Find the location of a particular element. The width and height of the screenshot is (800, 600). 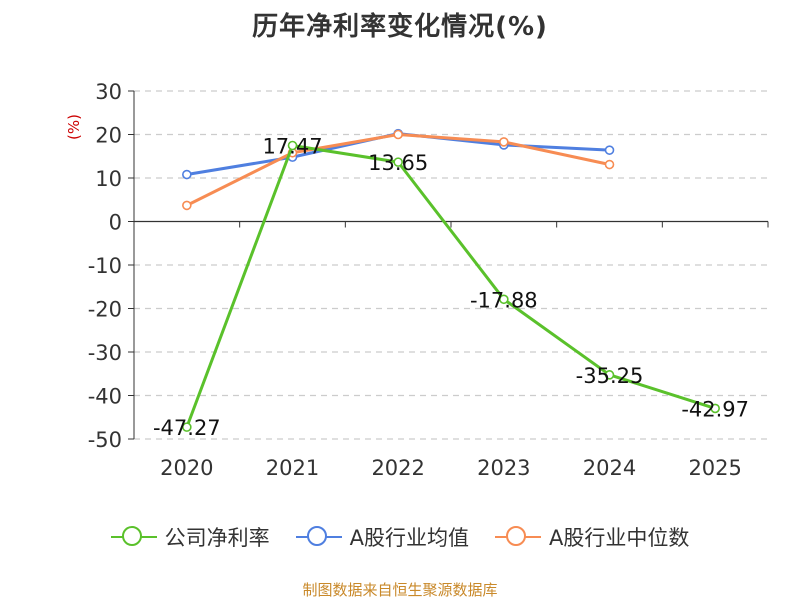

data-label: -42.97 is located at coordinates (715, 409).